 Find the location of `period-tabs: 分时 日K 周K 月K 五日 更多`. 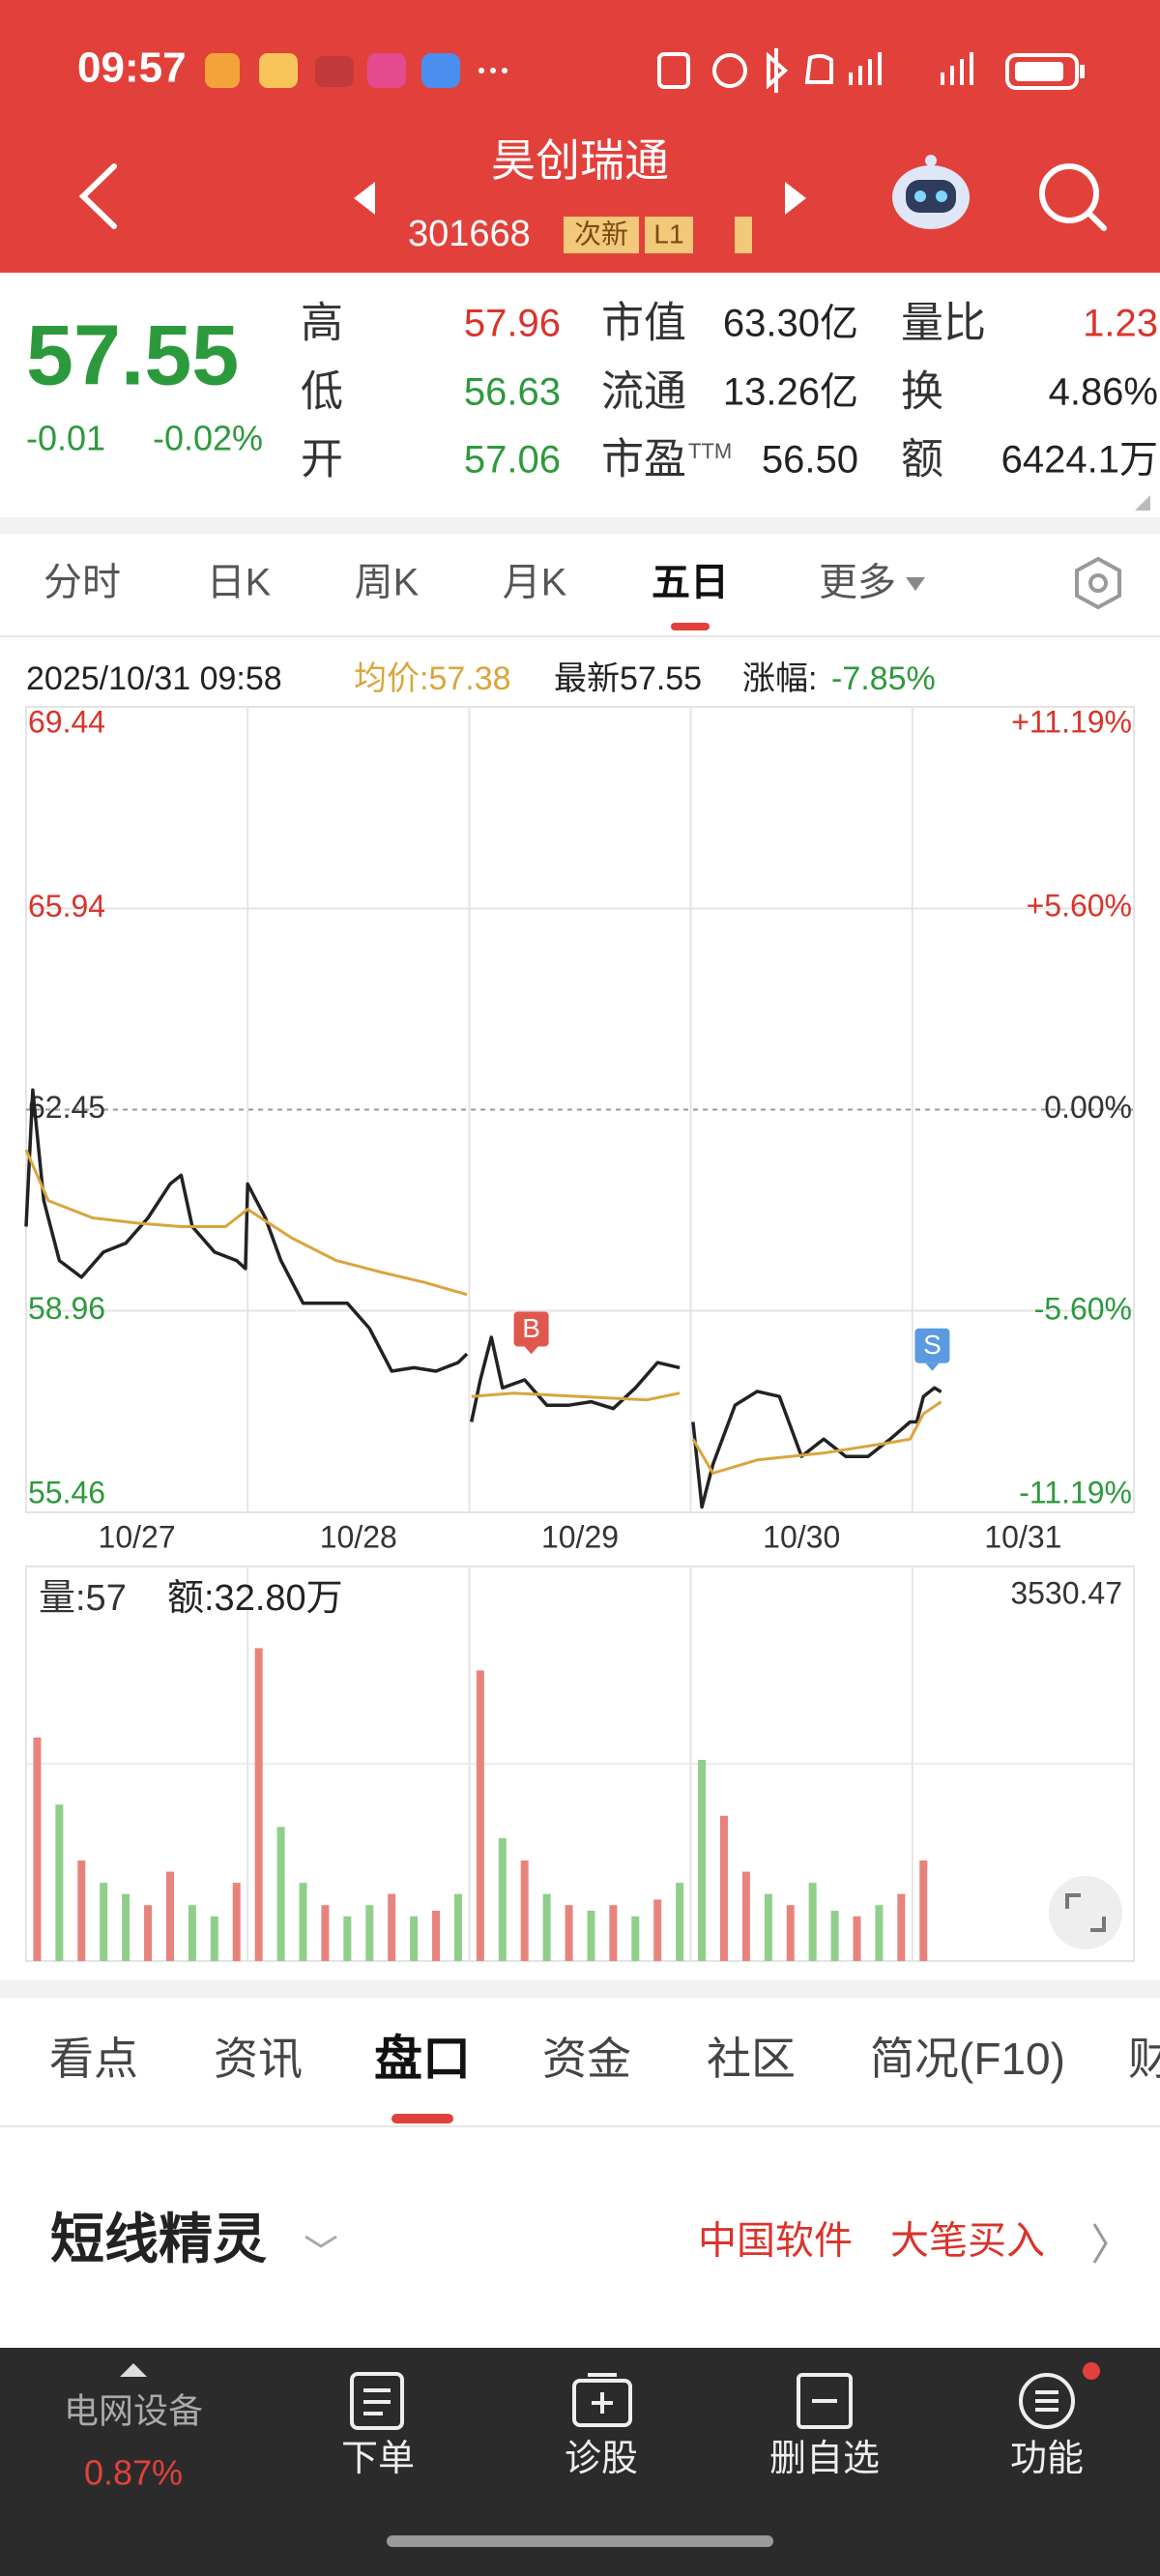

period-tabs: 分时 日K 周K 月K 五日 更多 is located at coordinates (485, 596).